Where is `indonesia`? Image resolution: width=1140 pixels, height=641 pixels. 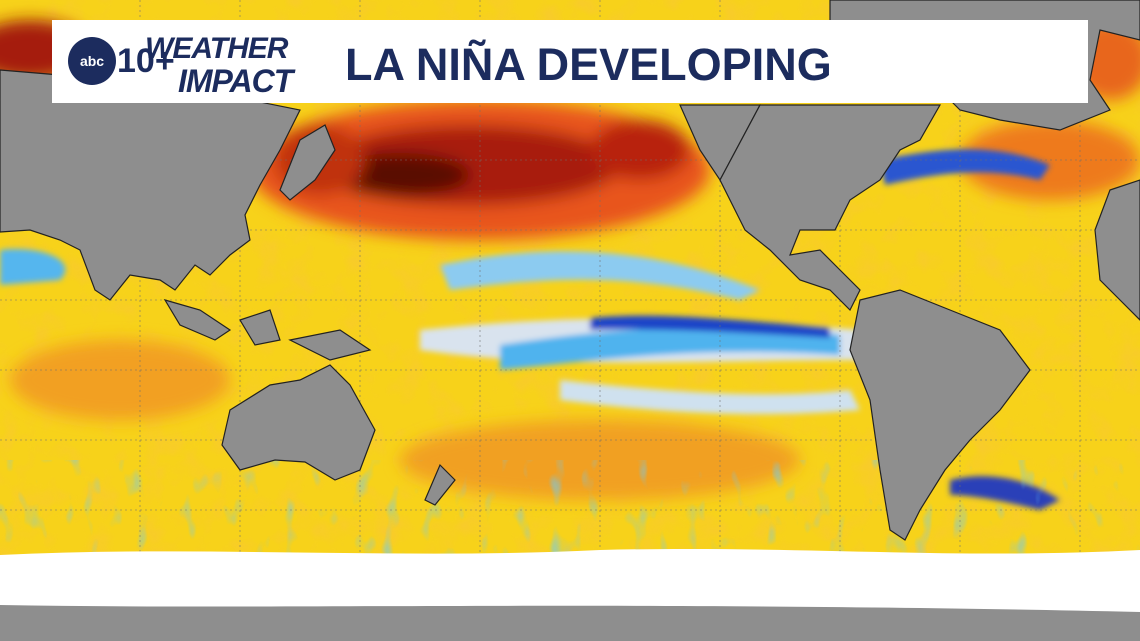 indonesia is located at coordinates (267, 330).